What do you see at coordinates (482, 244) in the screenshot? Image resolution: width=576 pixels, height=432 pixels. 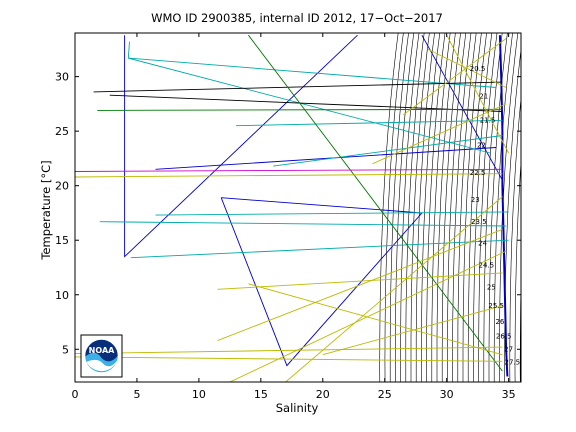 I see `density-contour-label: 24` at bounding box center [482, 244].